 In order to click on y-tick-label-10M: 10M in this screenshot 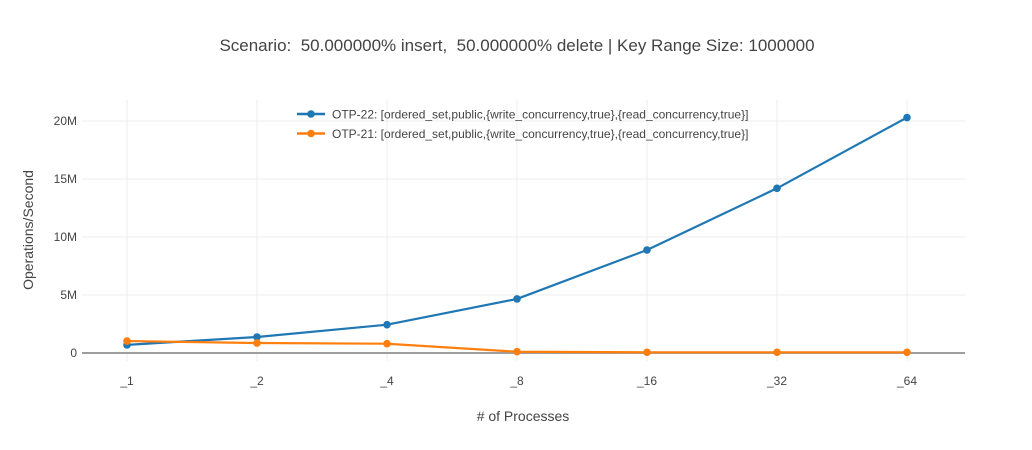, I will do `click(65, 237)`.